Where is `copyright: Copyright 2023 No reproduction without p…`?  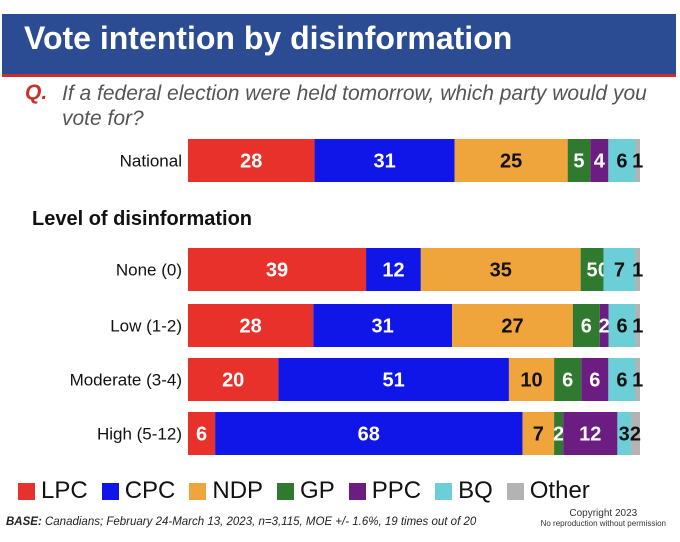 copyright: Copyright 2023 No reproduction without p… is located at coordinates (603, 518).